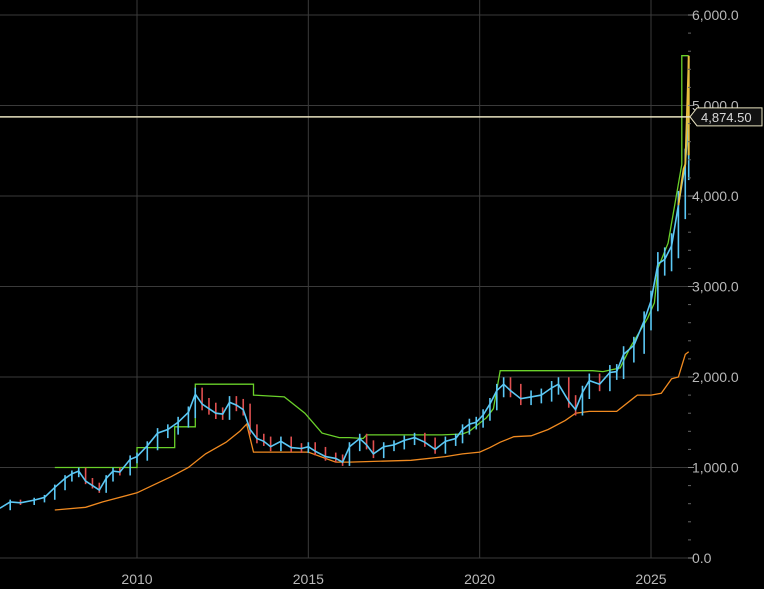 This screenshot has height=589, width=764. I want to click on current-price-marker: 4,874.50, so click(381, 117).